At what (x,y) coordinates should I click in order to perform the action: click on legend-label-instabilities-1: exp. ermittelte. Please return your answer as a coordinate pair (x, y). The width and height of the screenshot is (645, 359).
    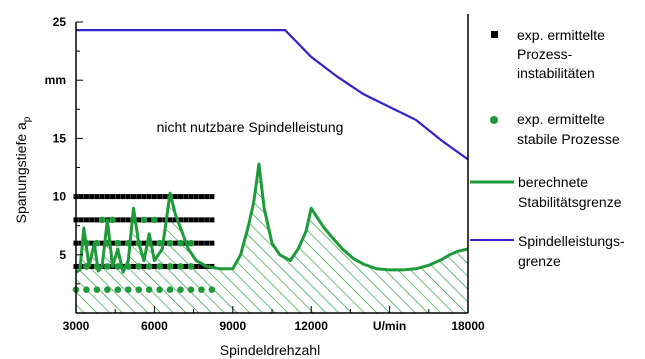
    Looking at the image, I should click on (561, 35).